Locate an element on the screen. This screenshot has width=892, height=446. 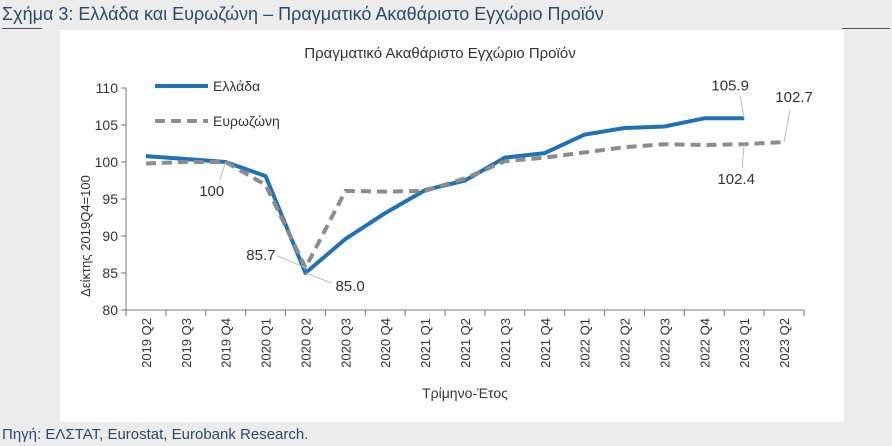
x-tick-label: 2019 Q4 is located at coordinates (226, 343).